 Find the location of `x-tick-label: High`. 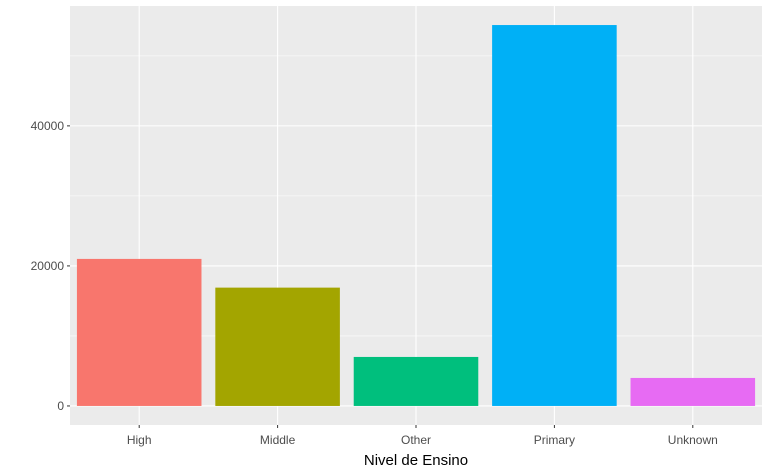

x-tick-label: High is located at coordinates (139, 440).